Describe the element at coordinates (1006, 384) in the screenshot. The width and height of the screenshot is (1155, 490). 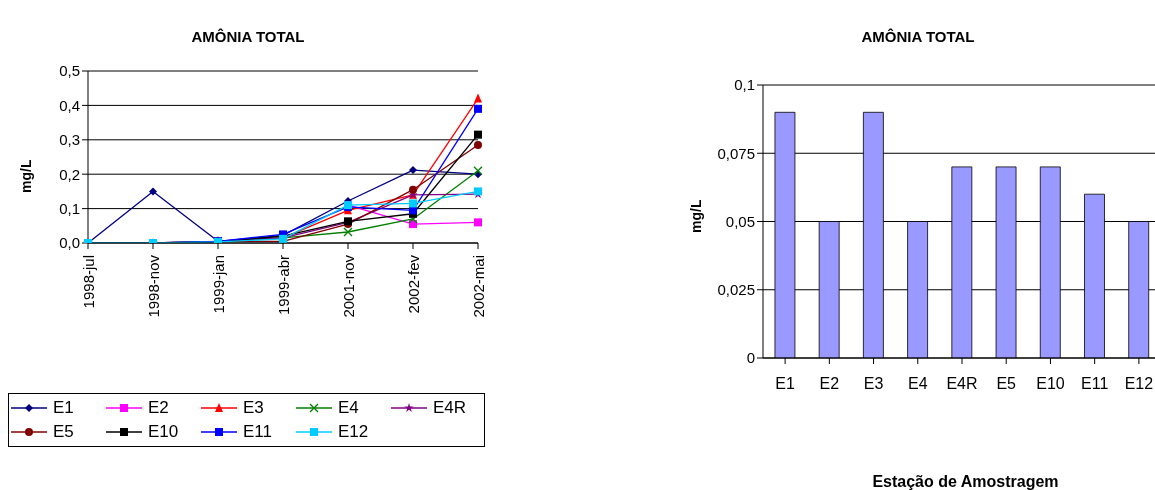
I see `x-tick-label: E5` at that location.